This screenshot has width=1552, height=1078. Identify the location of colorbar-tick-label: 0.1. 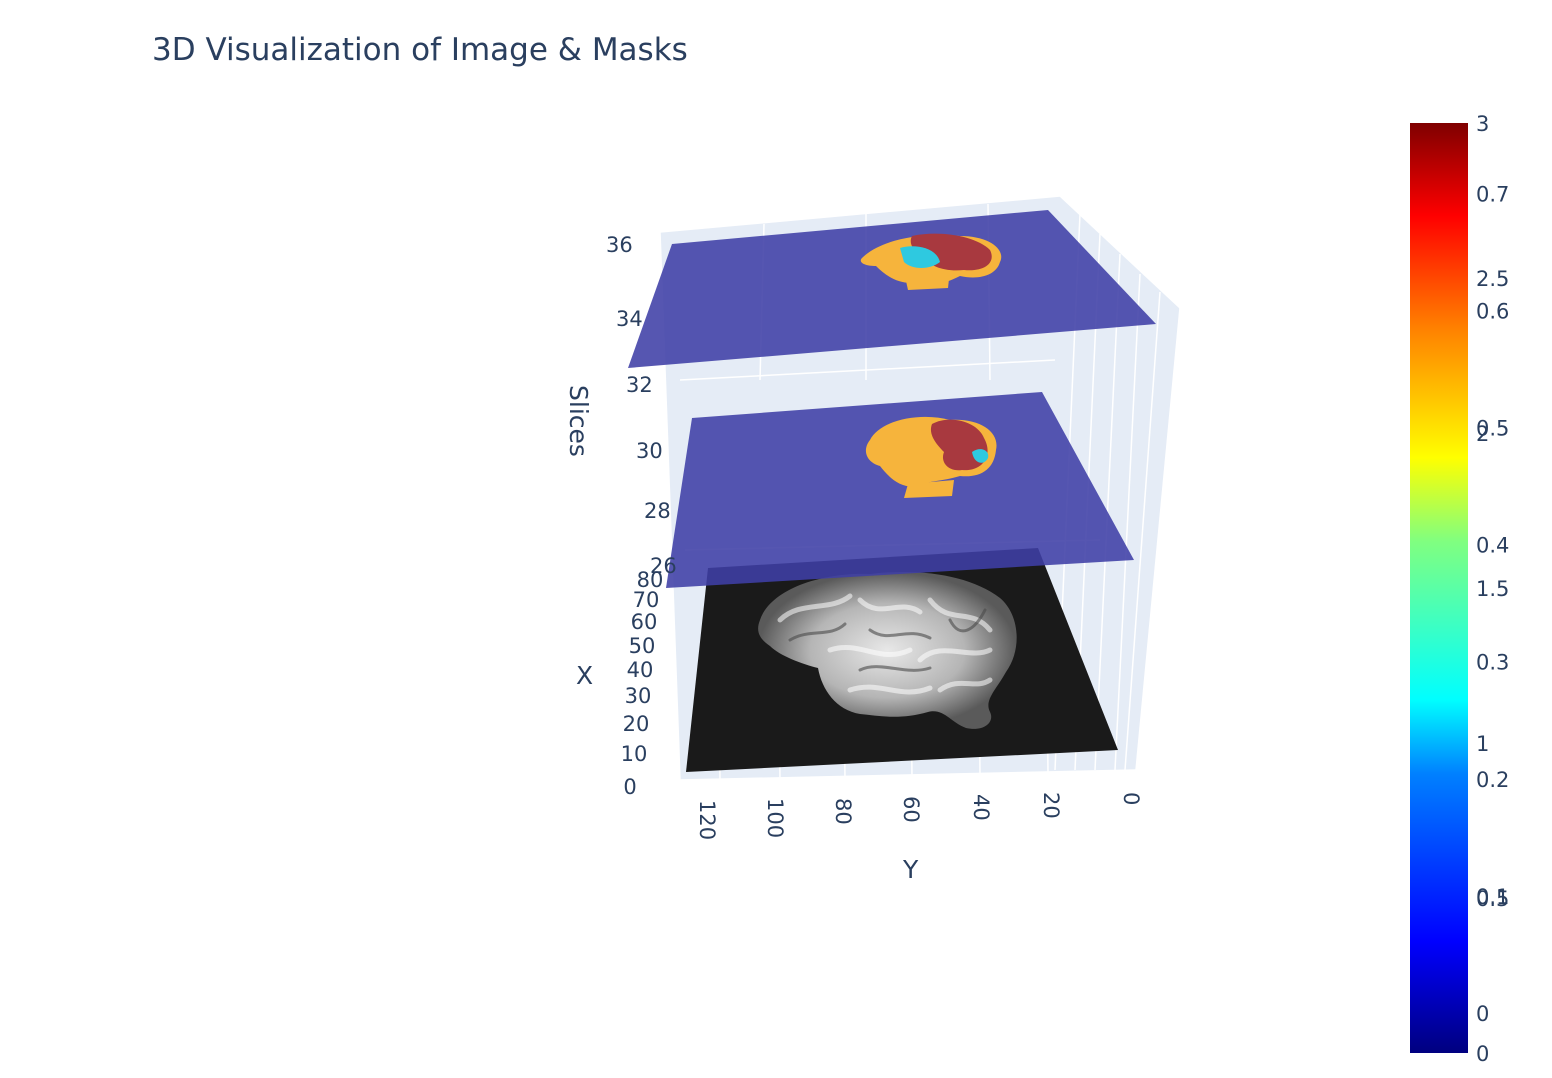
(1492, 897).